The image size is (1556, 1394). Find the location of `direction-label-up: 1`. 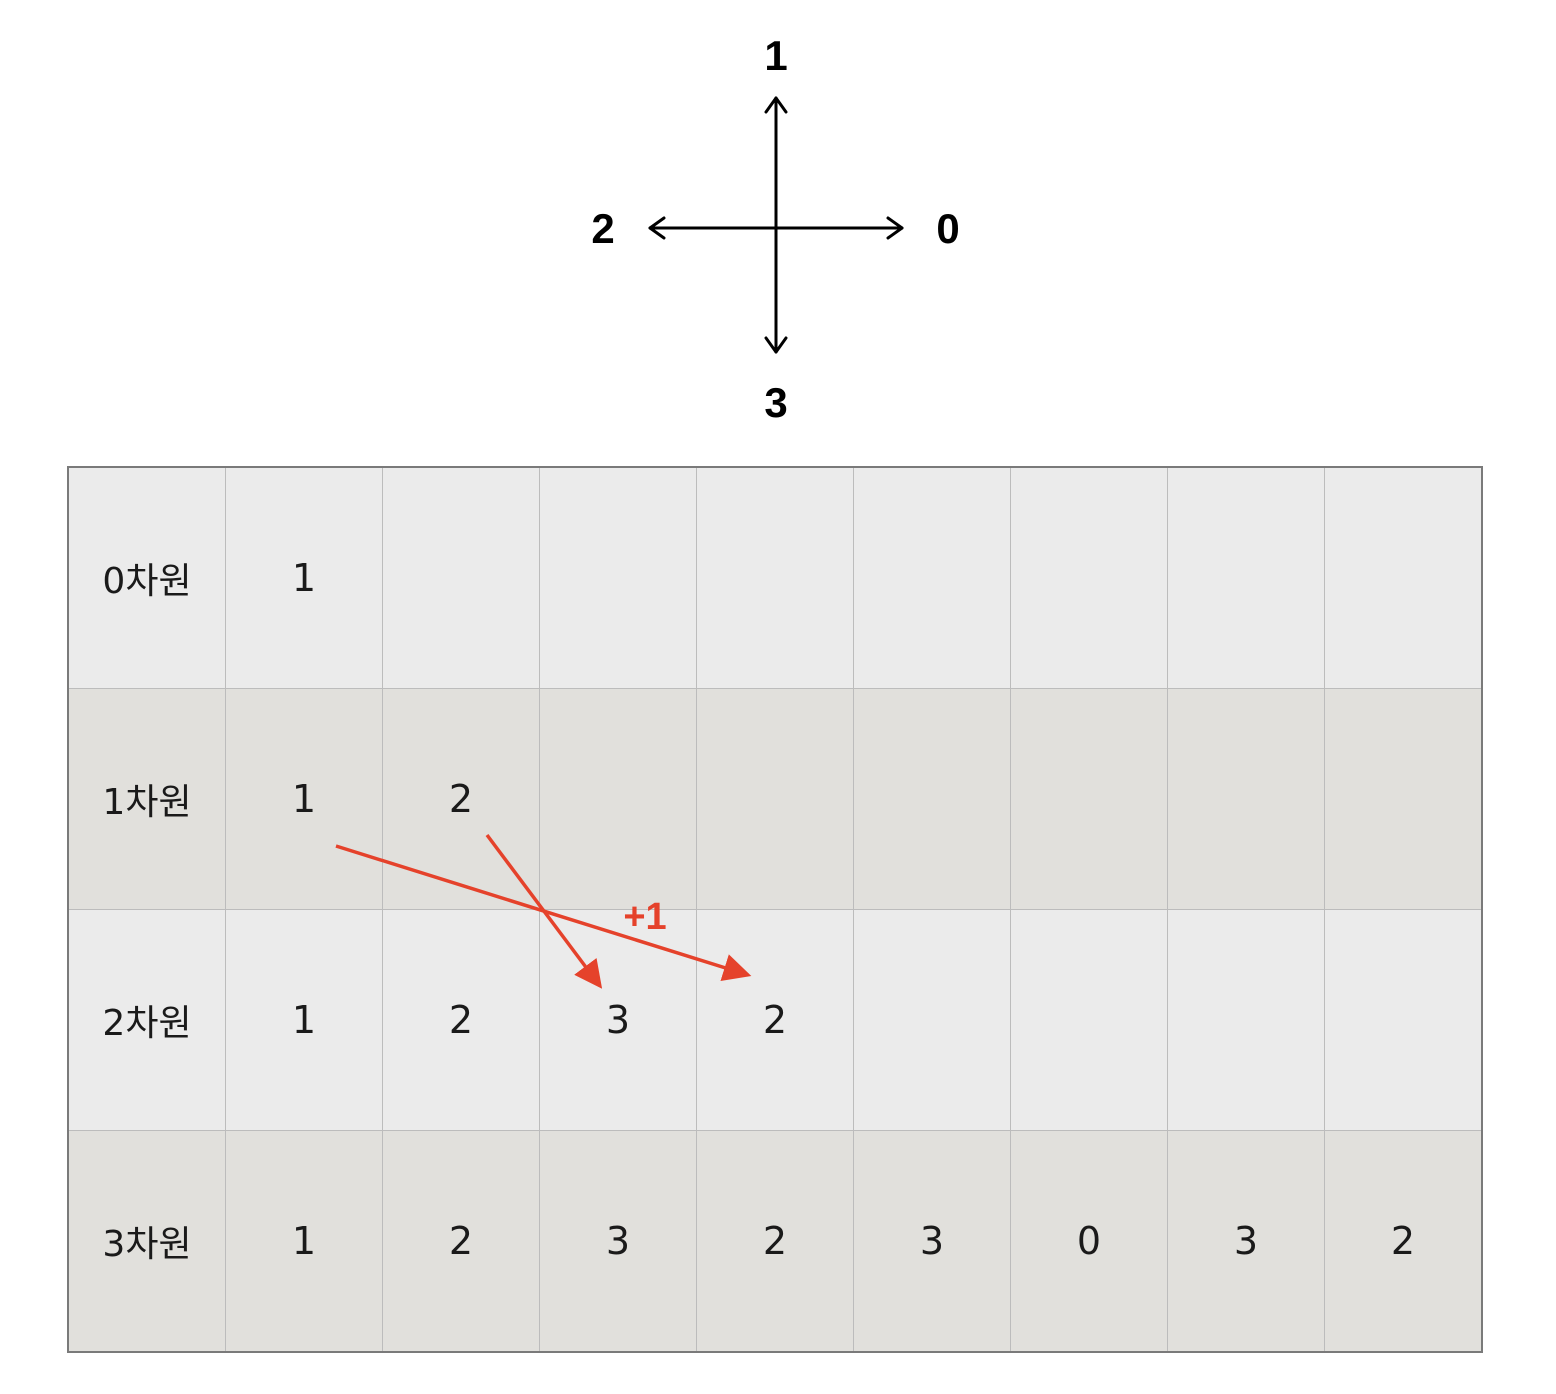

direction-label-up: 1 is located at coordinates (775, 55).